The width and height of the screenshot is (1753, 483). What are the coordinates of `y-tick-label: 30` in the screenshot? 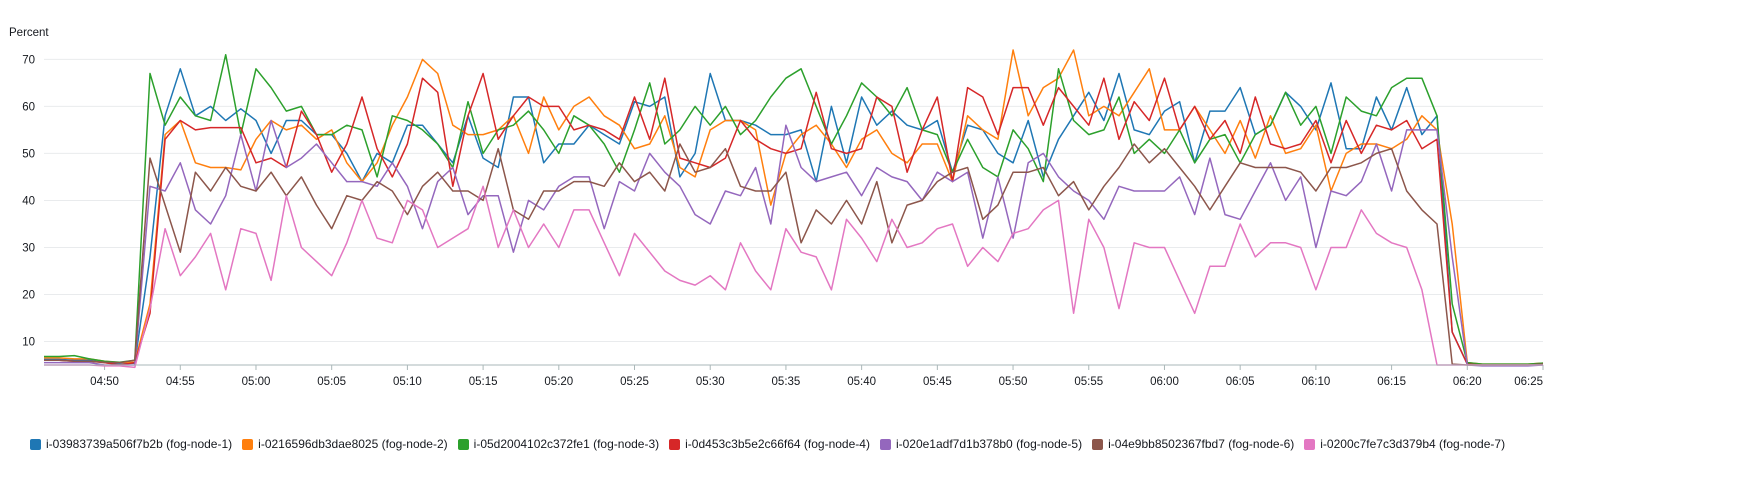 It's located at (28, 248).